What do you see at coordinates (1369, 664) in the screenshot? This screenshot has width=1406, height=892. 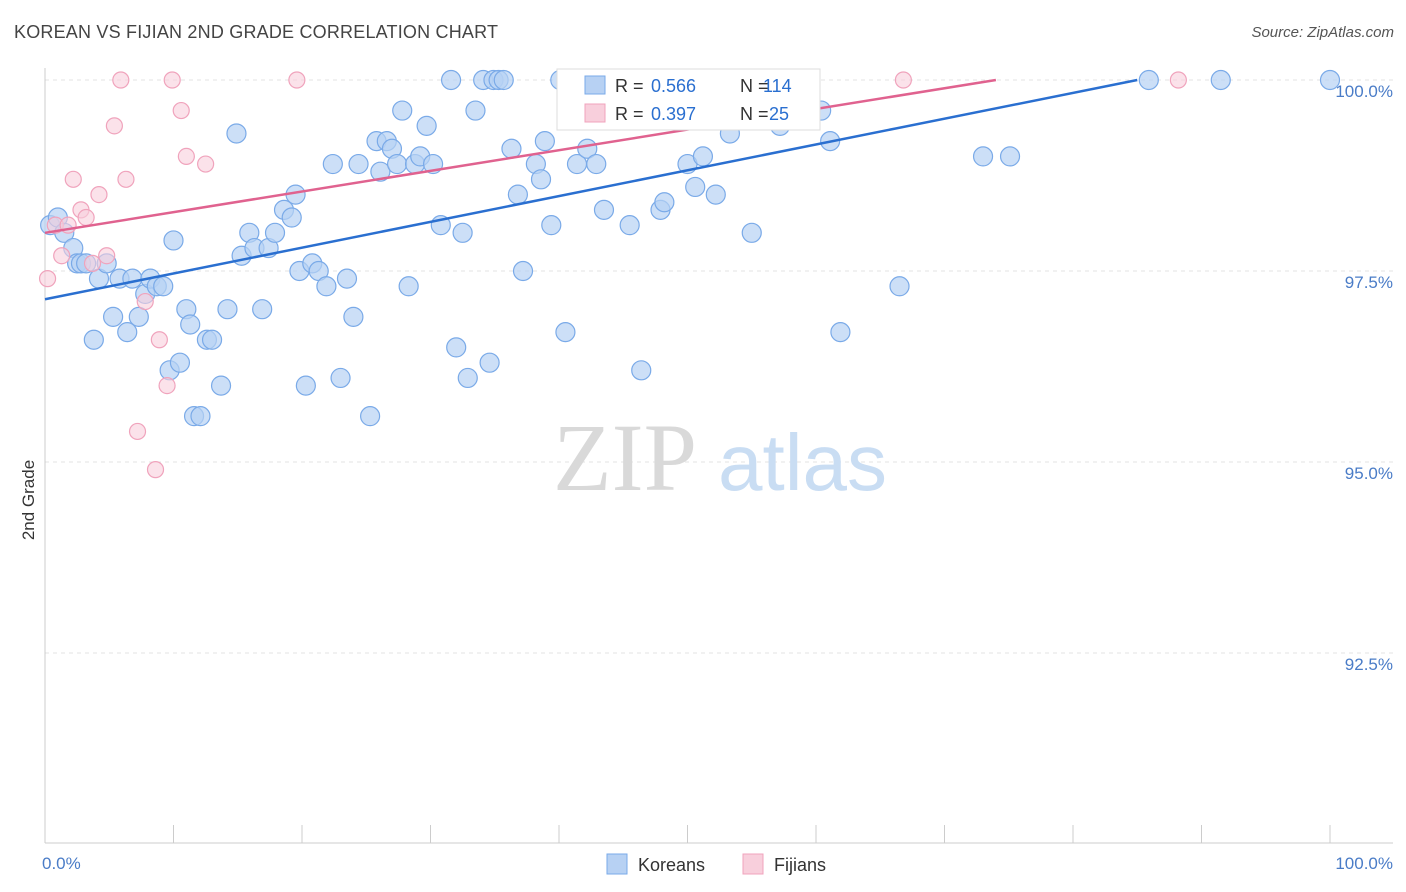 I see `y-tick-label: 92.5%` at bounding box center [1369, 664].